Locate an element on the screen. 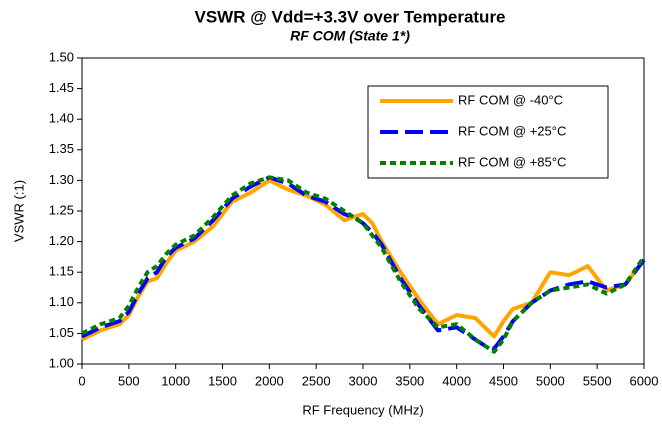 This screenshot has width=662, height=426. x-tick-label: 2000 is located at coordinates (269, 380).